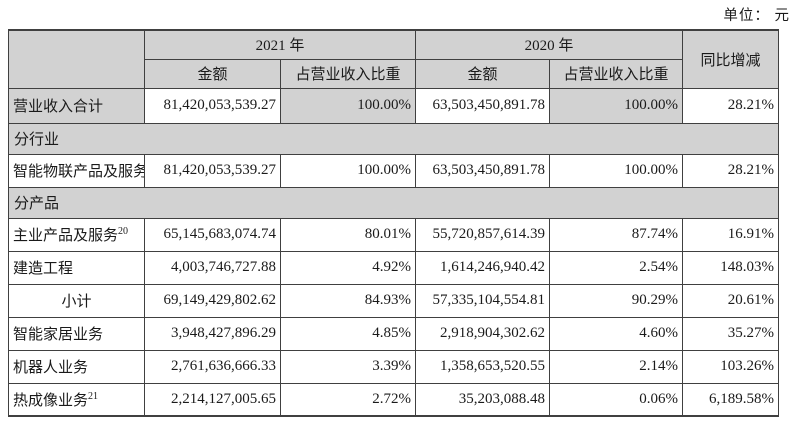 The image size is (800, 426). Describe the element at coordinates (212, 366) in the screenshot. I see `cell-amount-2021: 2,761,636,666.33` at that location.